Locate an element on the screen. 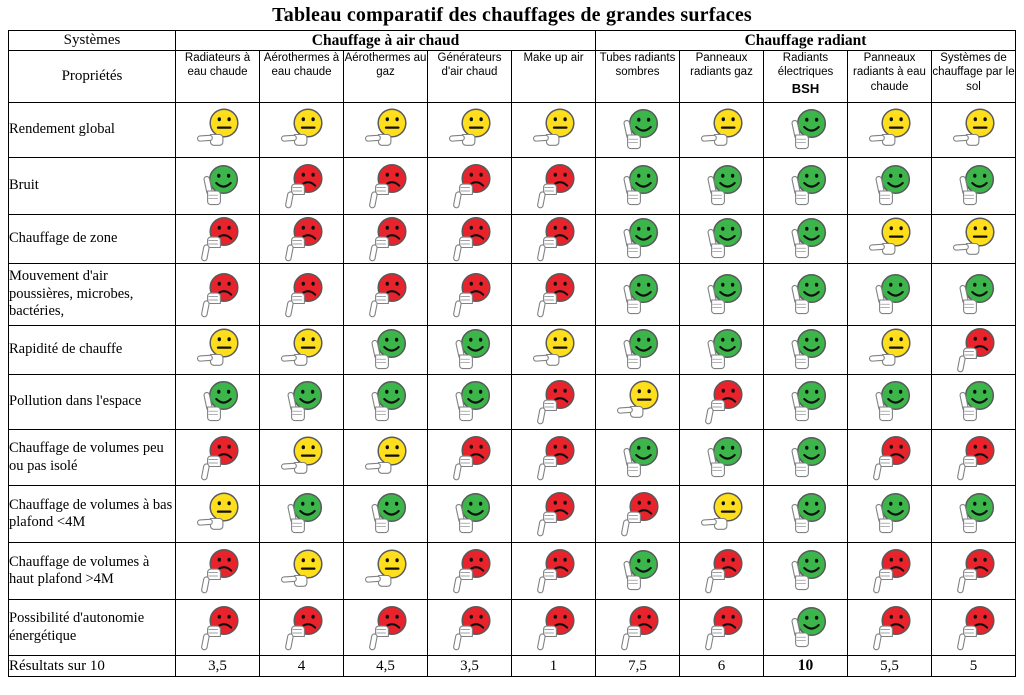  column-header-2: Aérothermes au gaz is located at coordinates (385, 76).